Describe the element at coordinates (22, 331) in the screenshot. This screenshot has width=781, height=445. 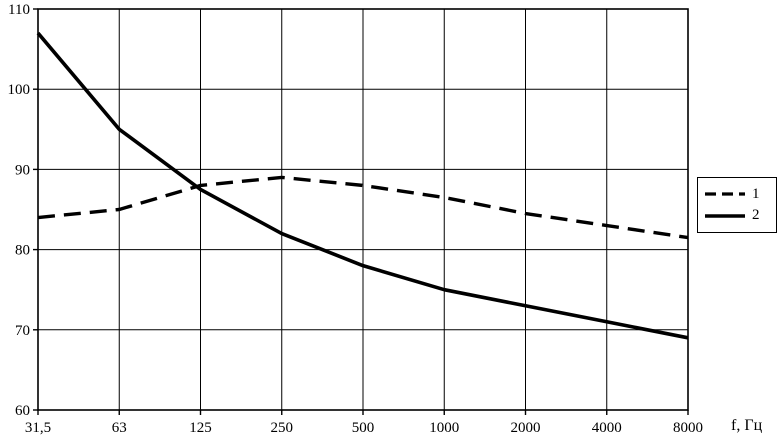
I see `y-tick-label: 70` at that location.